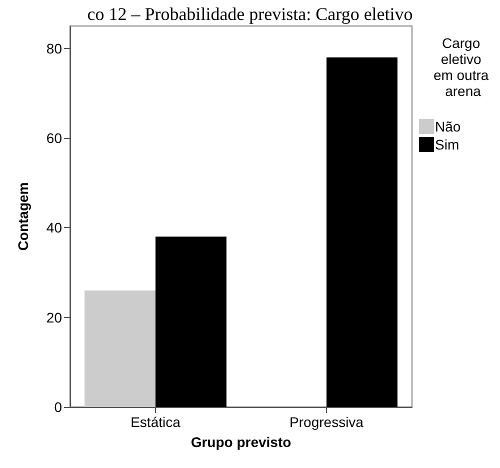  Describe the element at coordinates (23, 216) in the screenshot. I see `y-axis-title: Contagem` at that location.